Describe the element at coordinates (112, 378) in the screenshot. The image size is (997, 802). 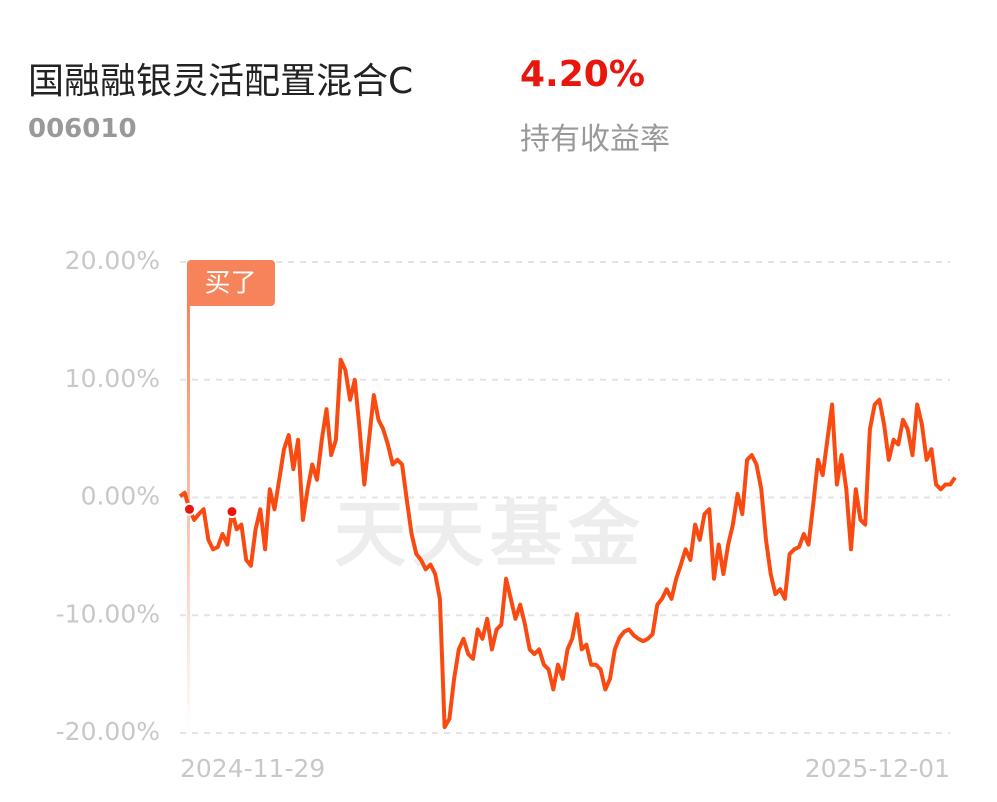
I see `y-tick-label: 10.00%` at that location.